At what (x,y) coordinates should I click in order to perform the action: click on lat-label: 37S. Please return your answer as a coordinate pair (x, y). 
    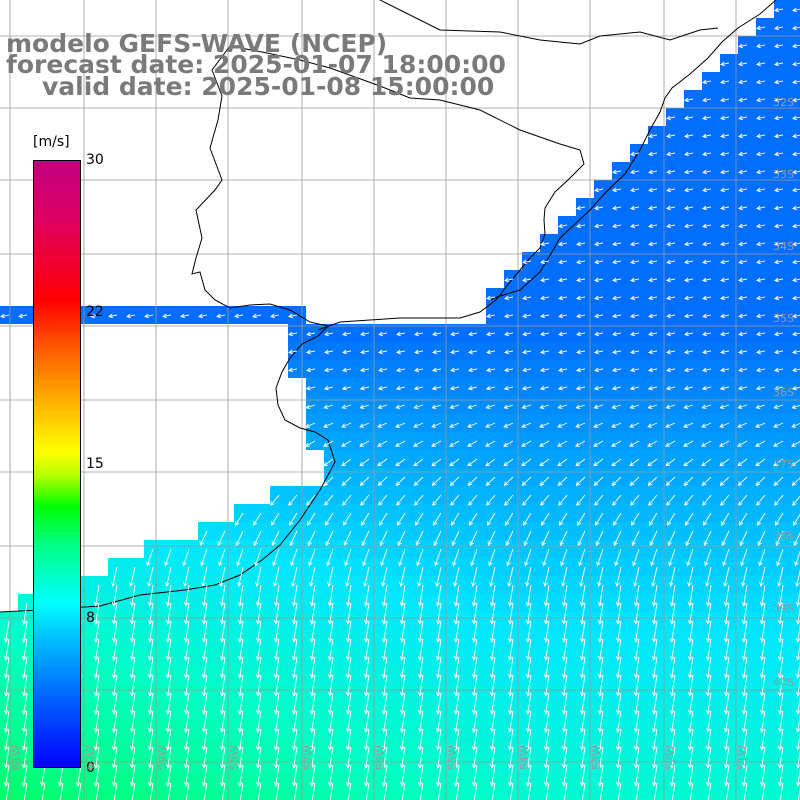
    Looking at the image, I should click on (783, 464).